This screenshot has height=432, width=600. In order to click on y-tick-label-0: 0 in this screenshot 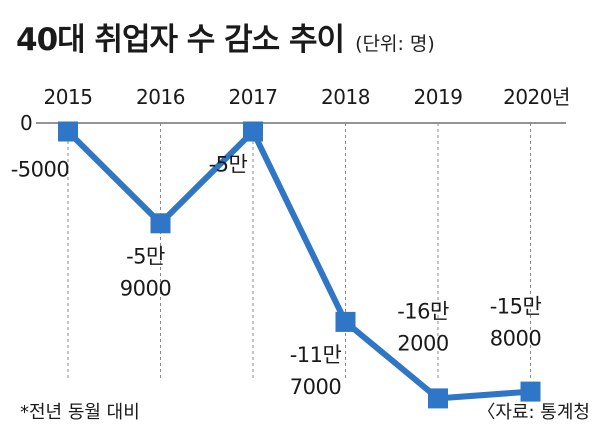, I will do `click(26, 123)`.